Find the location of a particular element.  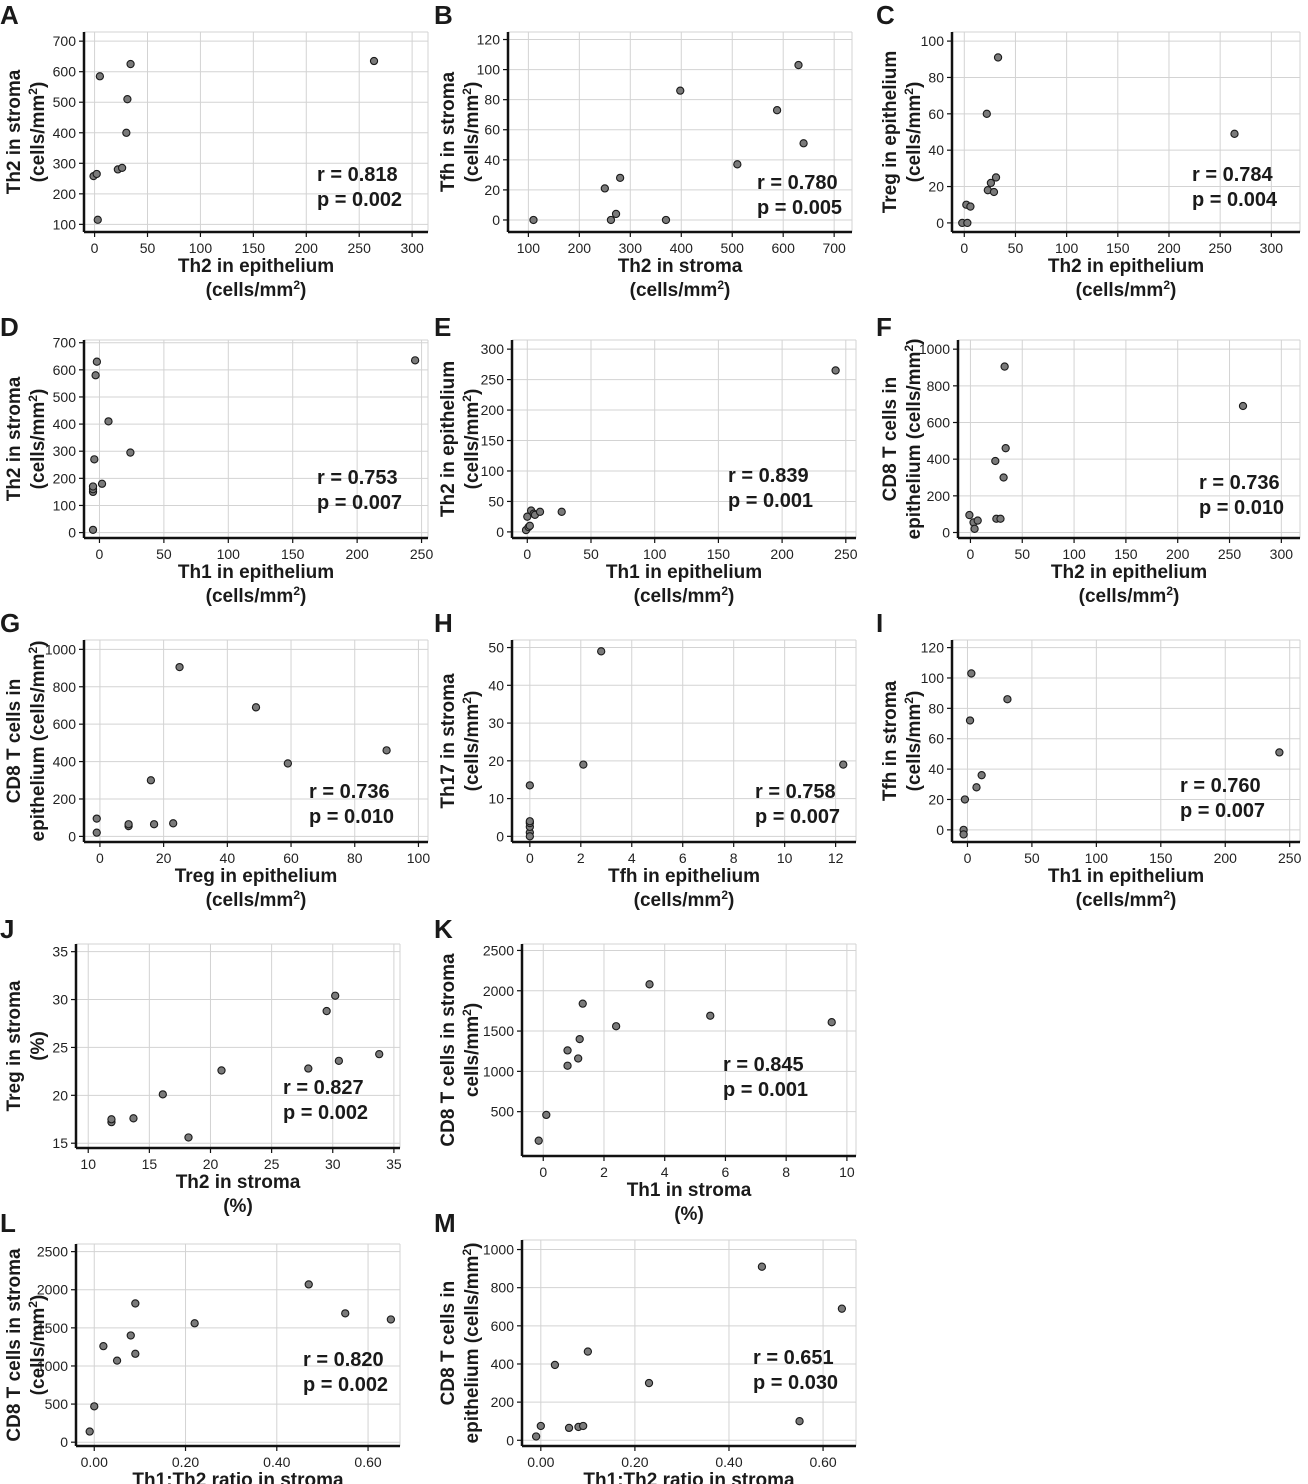

y-axis-title: CD8 T cells in stroma is located at coordinates (448, 1050).